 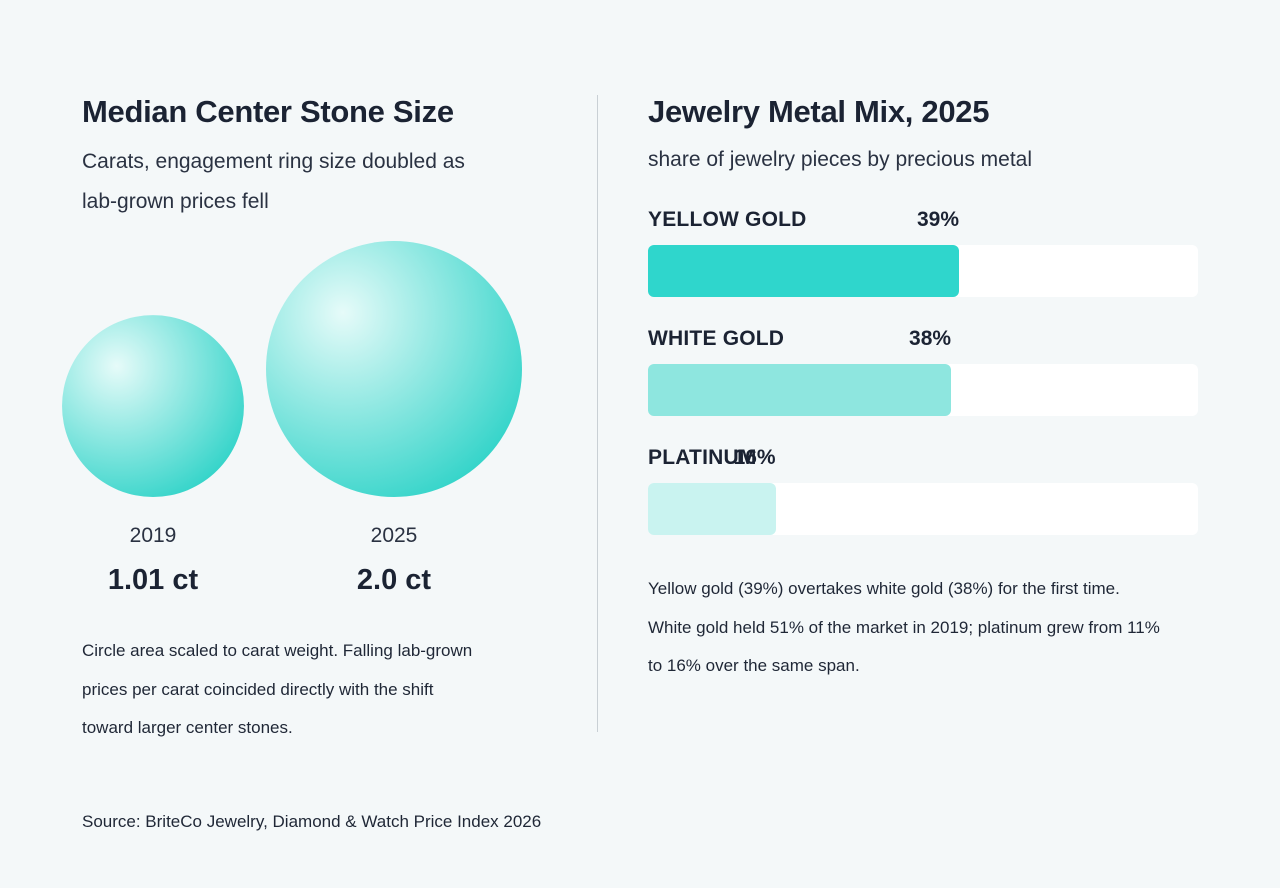 What do you see at coordinates (702, 457) in the screenshot?
I see `bar-label-platinum: PLATINUM` at bounding box center [702, 457].